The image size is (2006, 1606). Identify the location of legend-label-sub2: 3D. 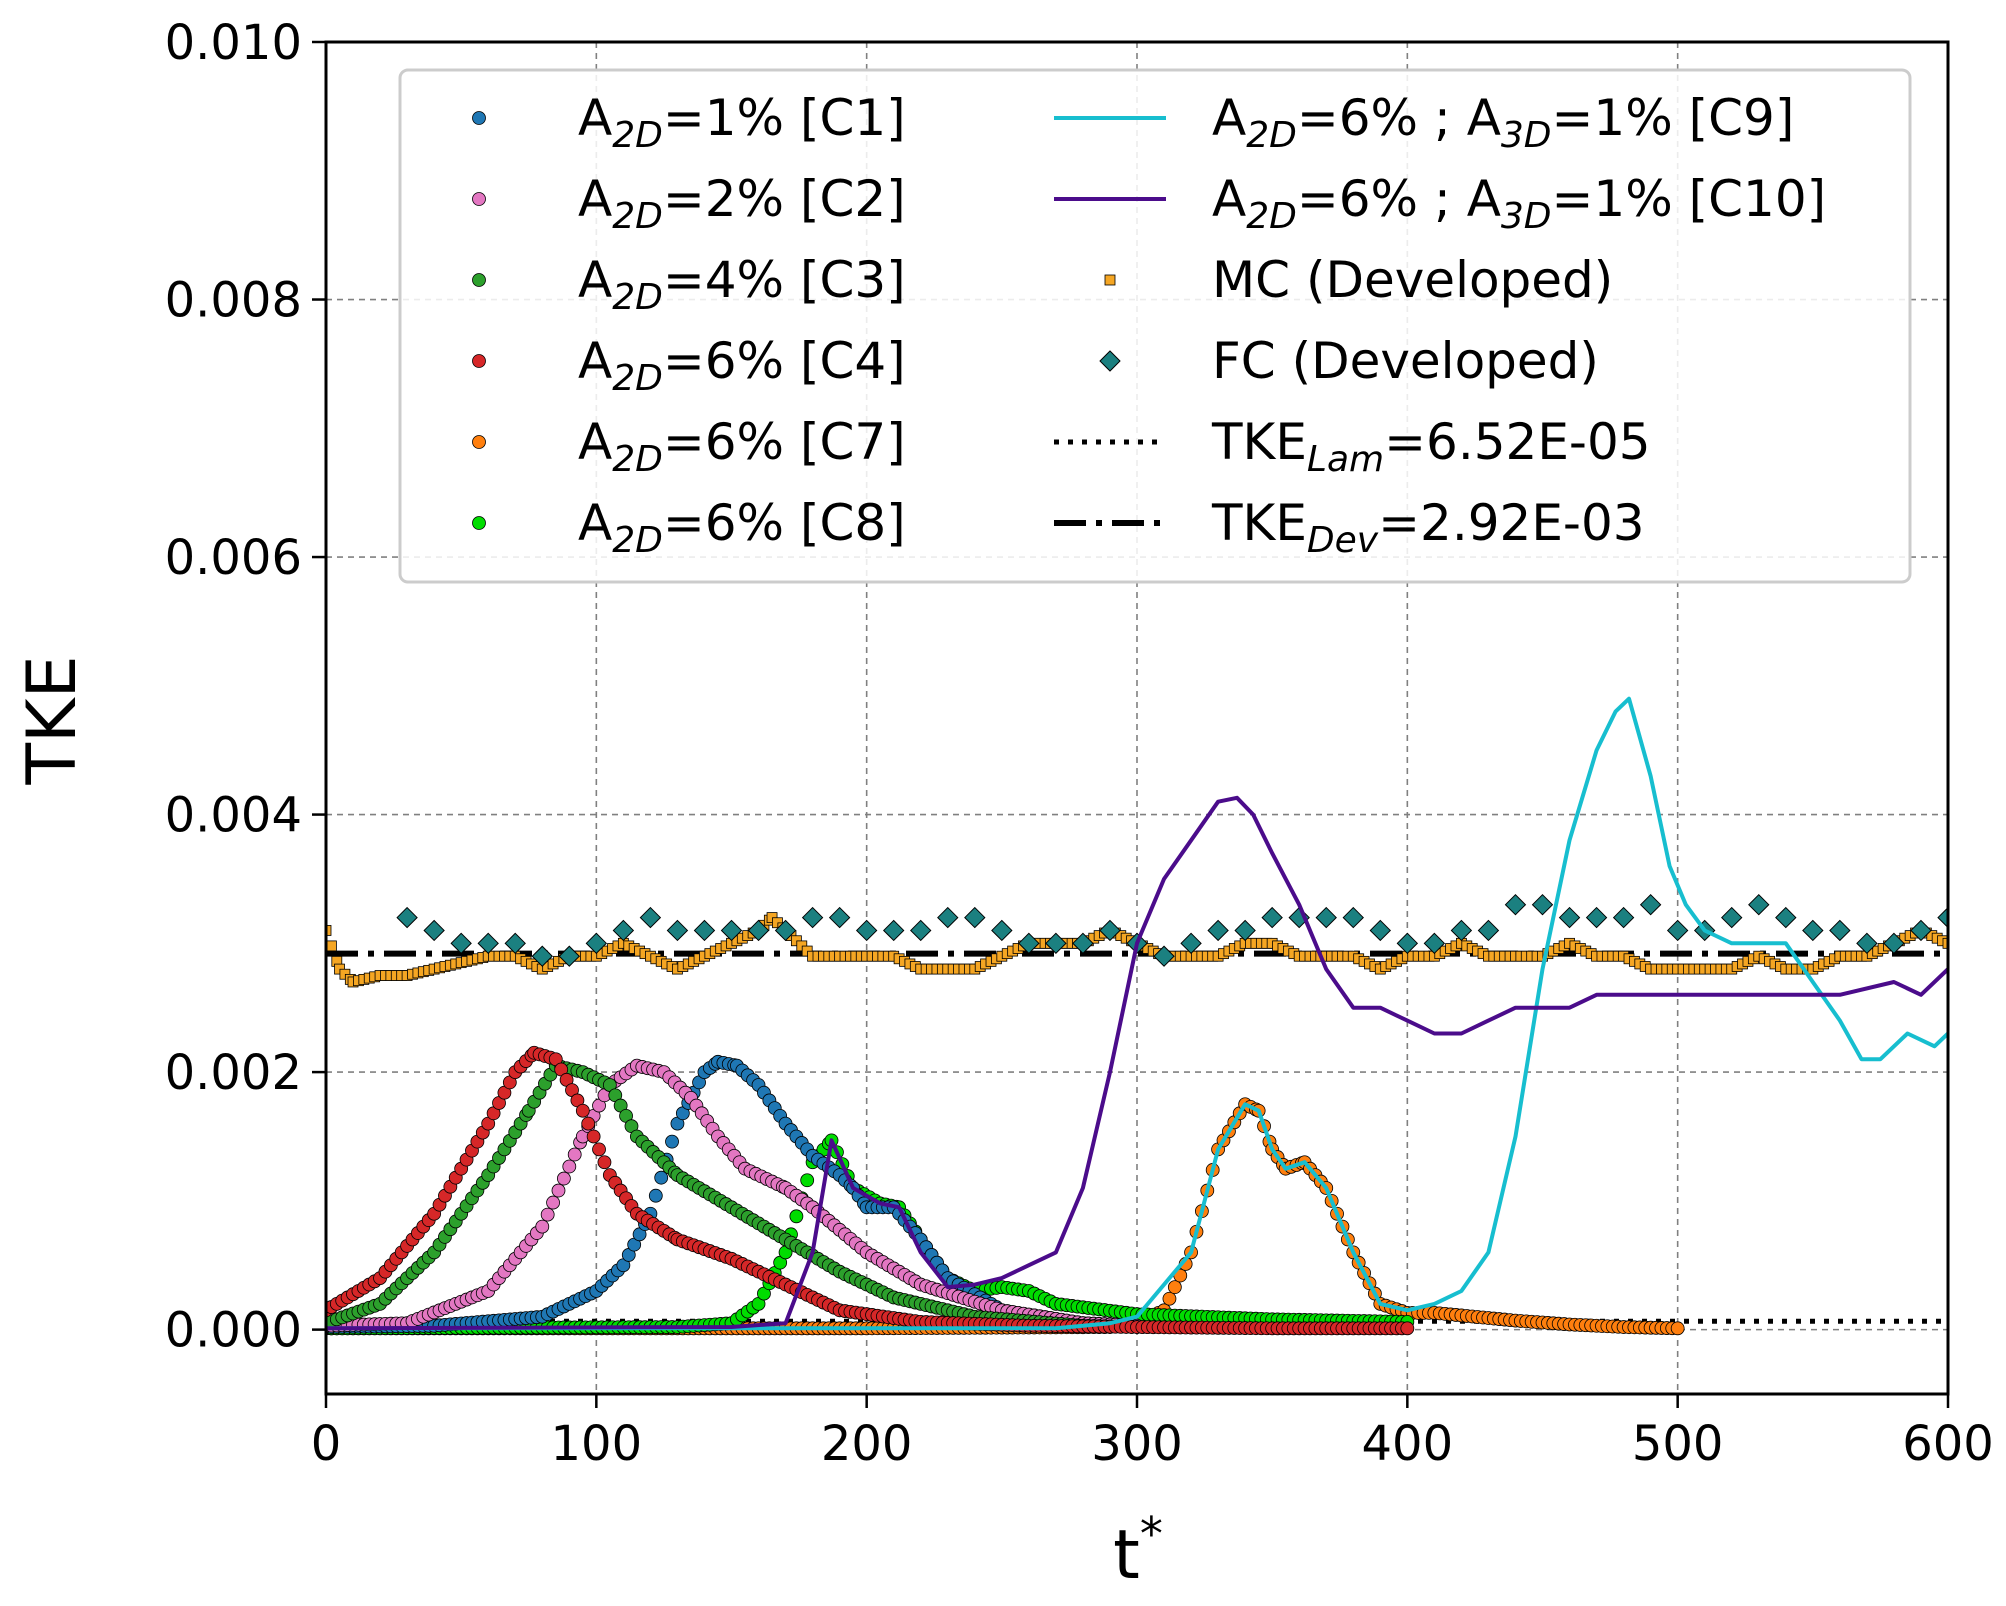
(1526, 216).